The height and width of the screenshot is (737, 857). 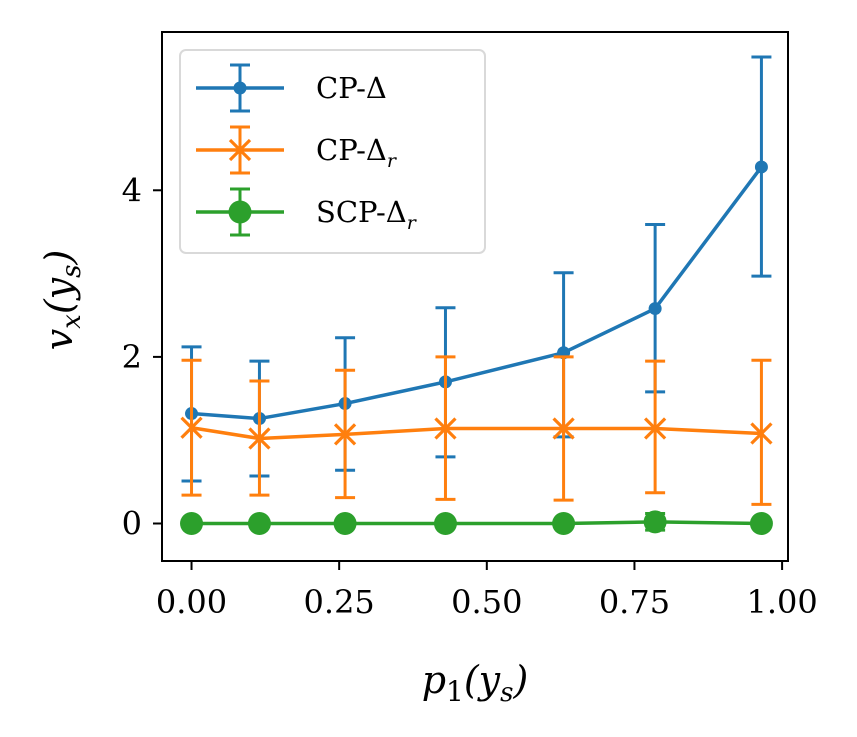 What do you see at coordinates (191, 602) in the screenshot?
I see `x-tick-label: 0.00` at bounding box center [191, 602].